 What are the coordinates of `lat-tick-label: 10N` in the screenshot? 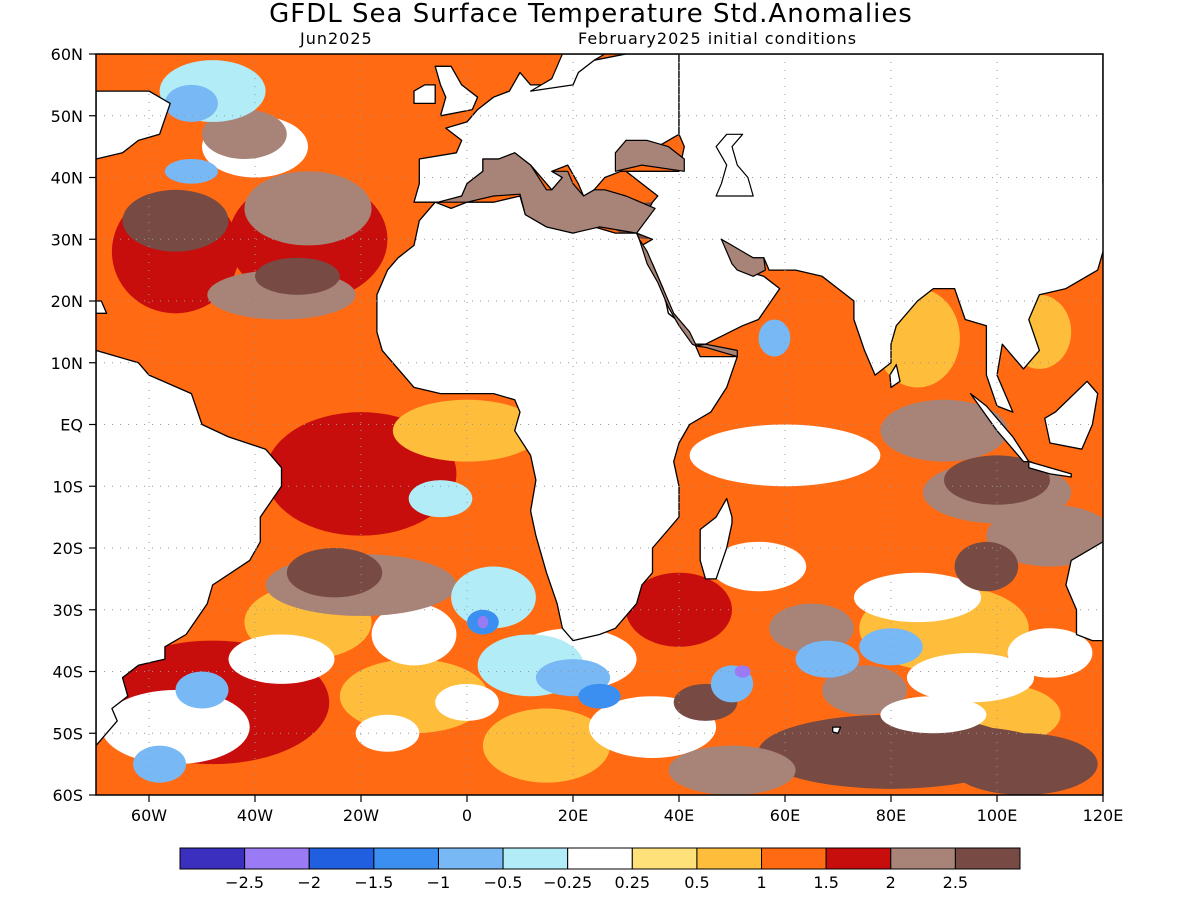 It's located at (67, 363).